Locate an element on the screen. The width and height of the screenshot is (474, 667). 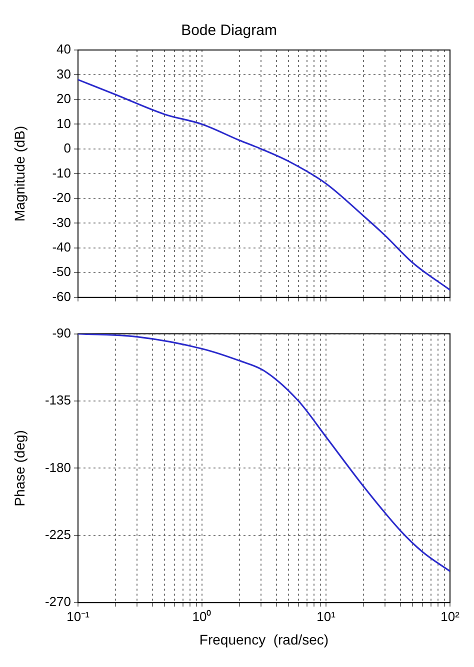
y-tick-label: -40 is located at coordinates (61, 247).